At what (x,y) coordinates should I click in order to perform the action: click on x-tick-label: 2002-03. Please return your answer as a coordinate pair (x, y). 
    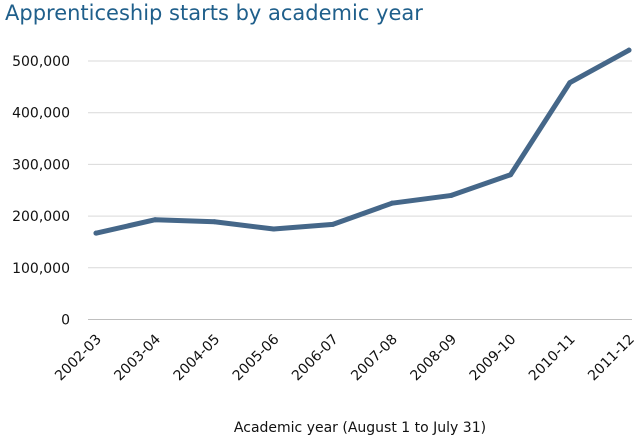
    Looking at the image, I should click on (78, 358).